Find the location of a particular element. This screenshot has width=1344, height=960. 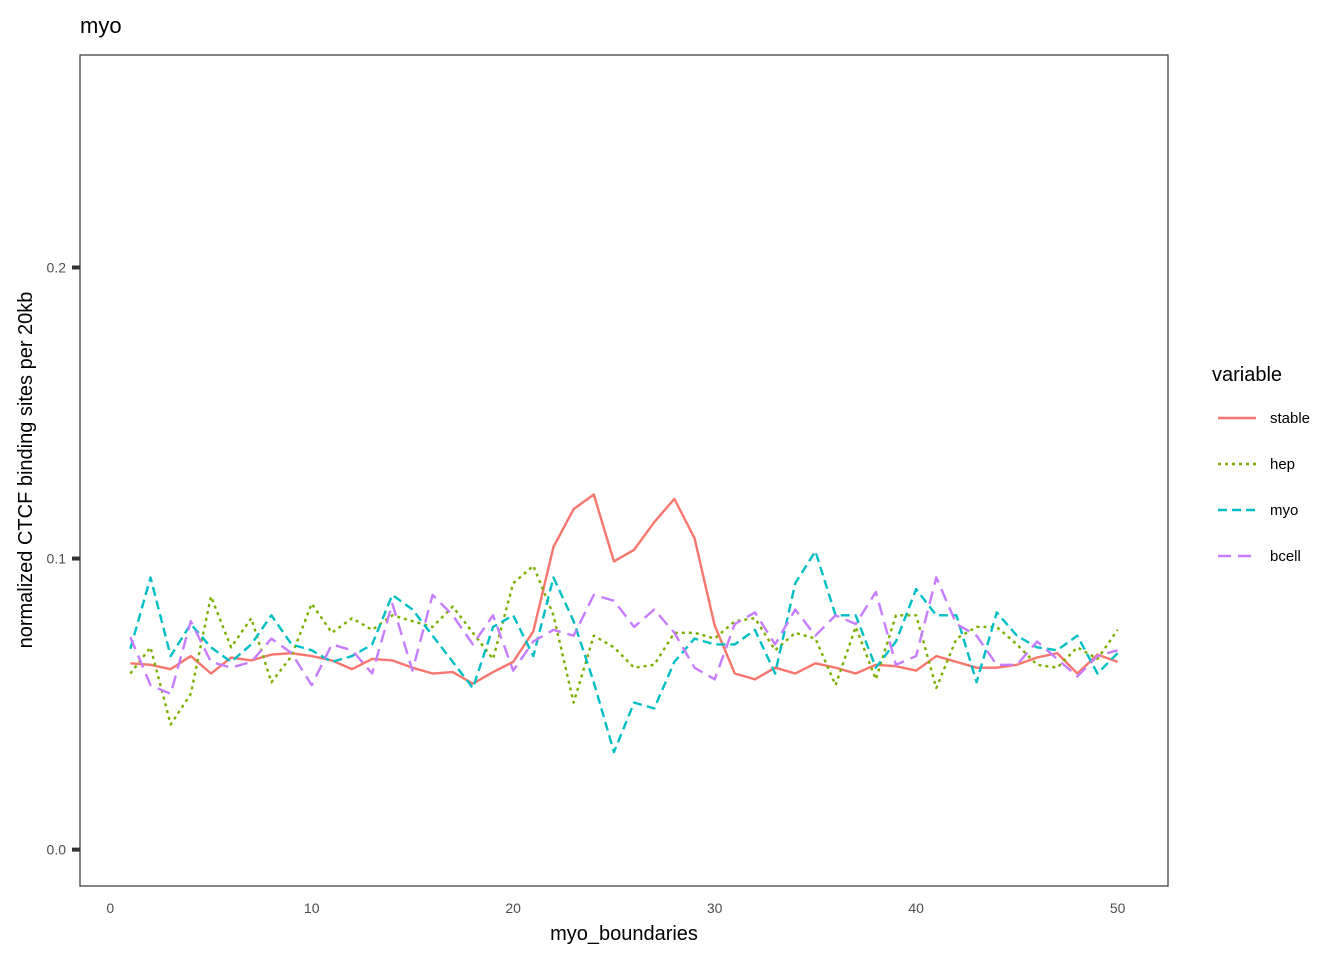

y-tick-label: 0.1 is located at coordinates (57, 559).